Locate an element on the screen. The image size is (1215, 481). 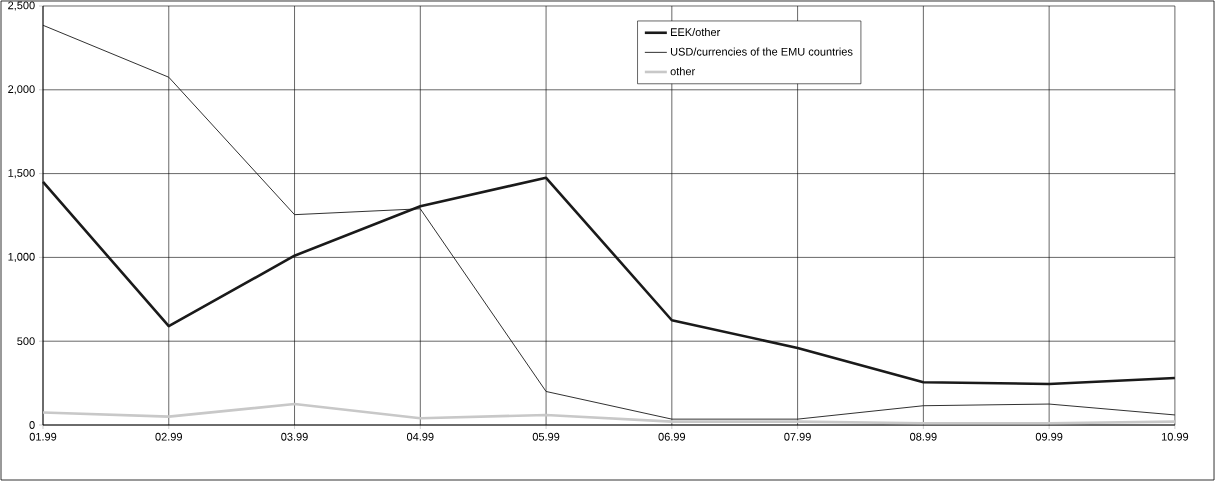
x-tick-label: 03.99 is located at coordinates (294, 436).